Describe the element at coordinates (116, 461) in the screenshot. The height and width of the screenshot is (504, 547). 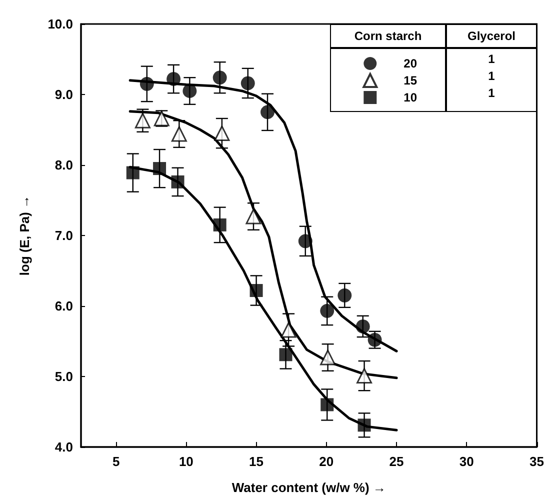
I see `x-tick-label: 5` at that location.